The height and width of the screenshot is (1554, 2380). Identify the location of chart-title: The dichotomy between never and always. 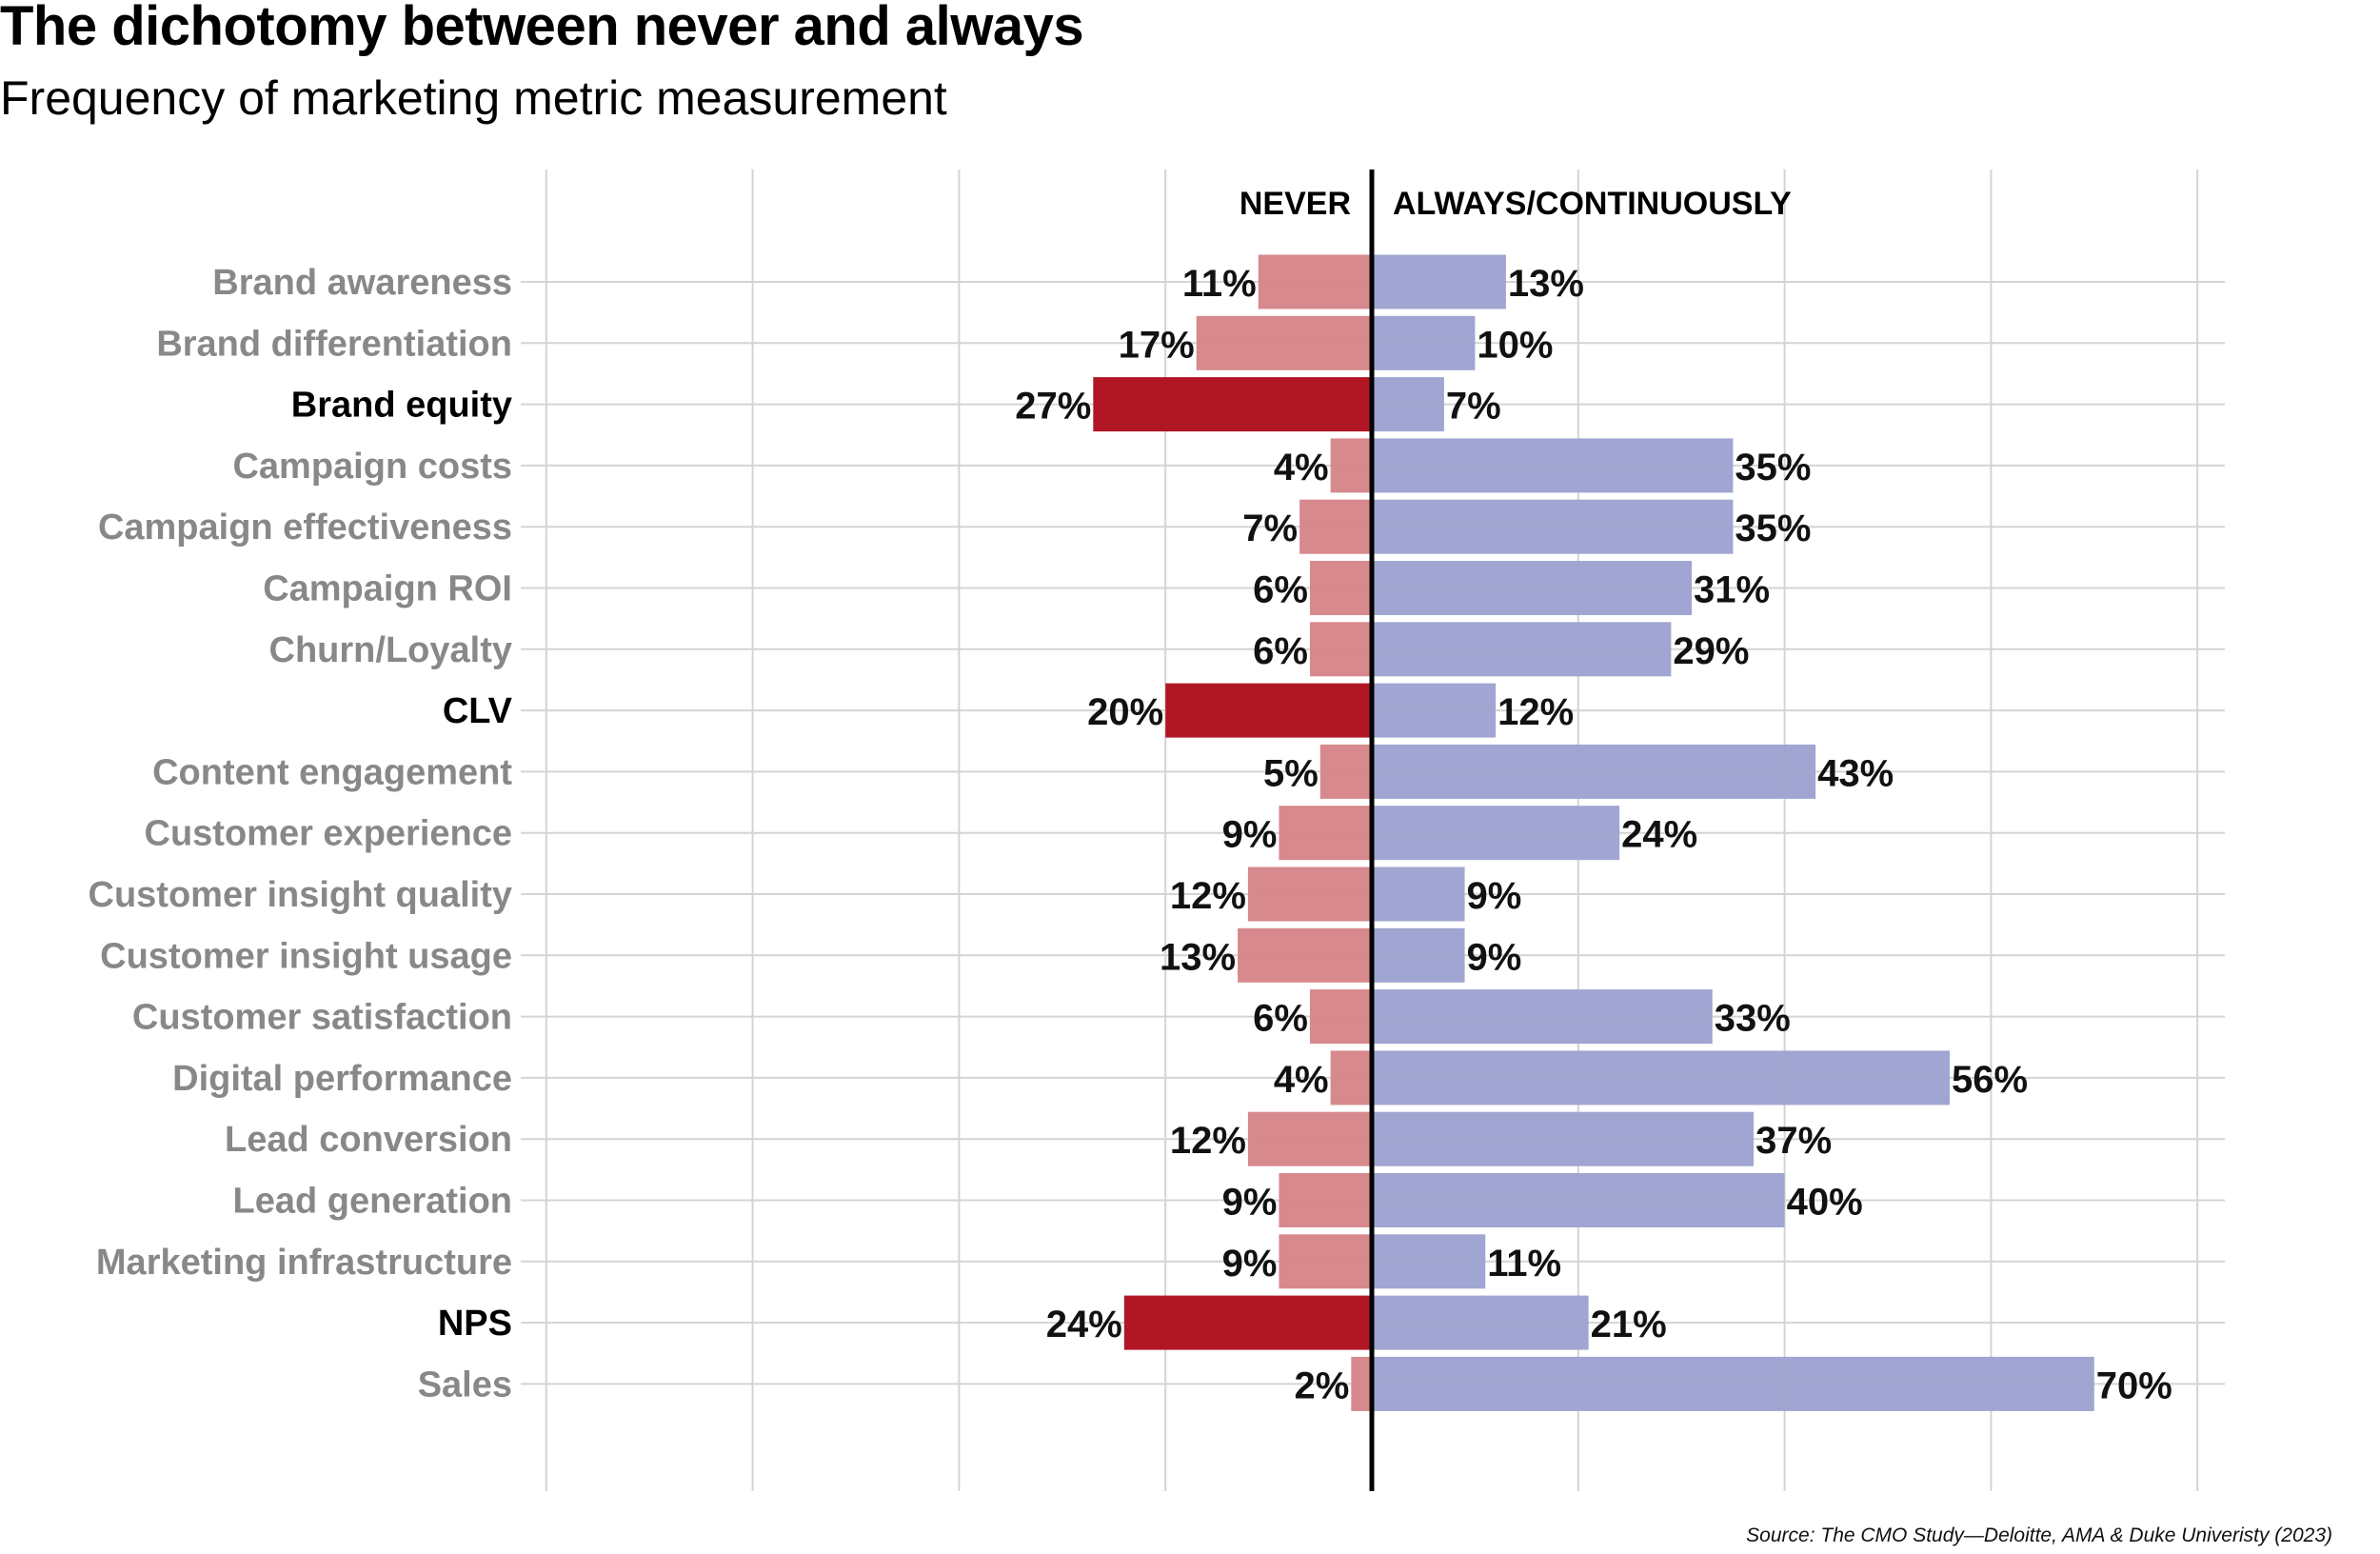
(542, 28).